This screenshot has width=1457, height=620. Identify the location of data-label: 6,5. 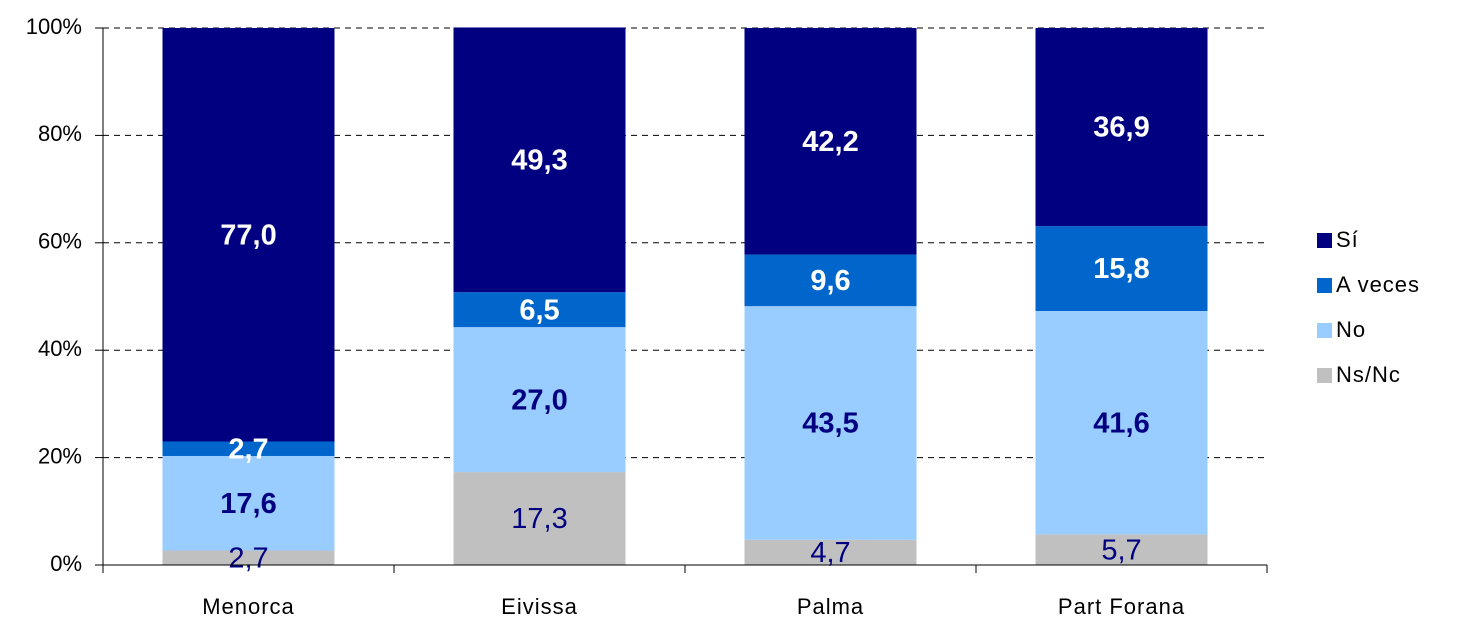
(539, 310).